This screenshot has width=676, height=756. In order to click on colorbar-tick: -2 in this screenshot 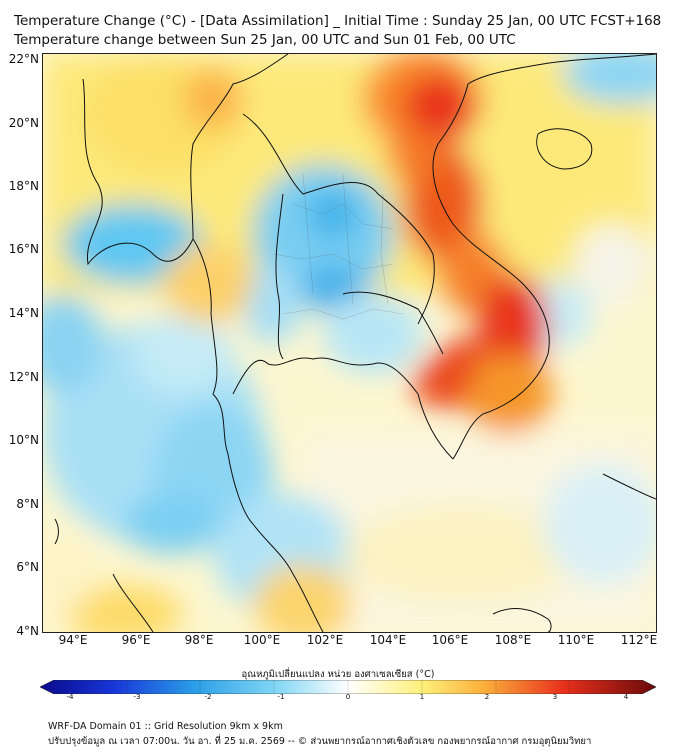, I will do `click(208, 697)`.